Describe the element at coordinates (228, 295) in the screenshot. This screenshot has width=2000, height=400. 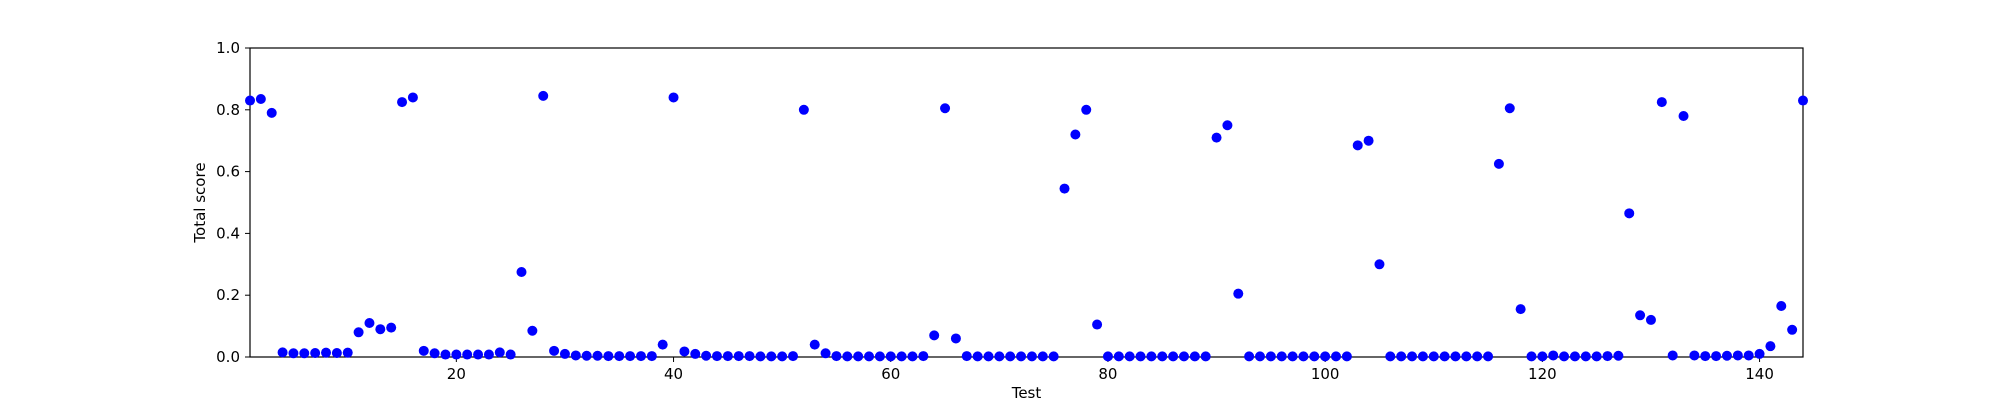
I see `y-tick-label: 0.2` at that location.